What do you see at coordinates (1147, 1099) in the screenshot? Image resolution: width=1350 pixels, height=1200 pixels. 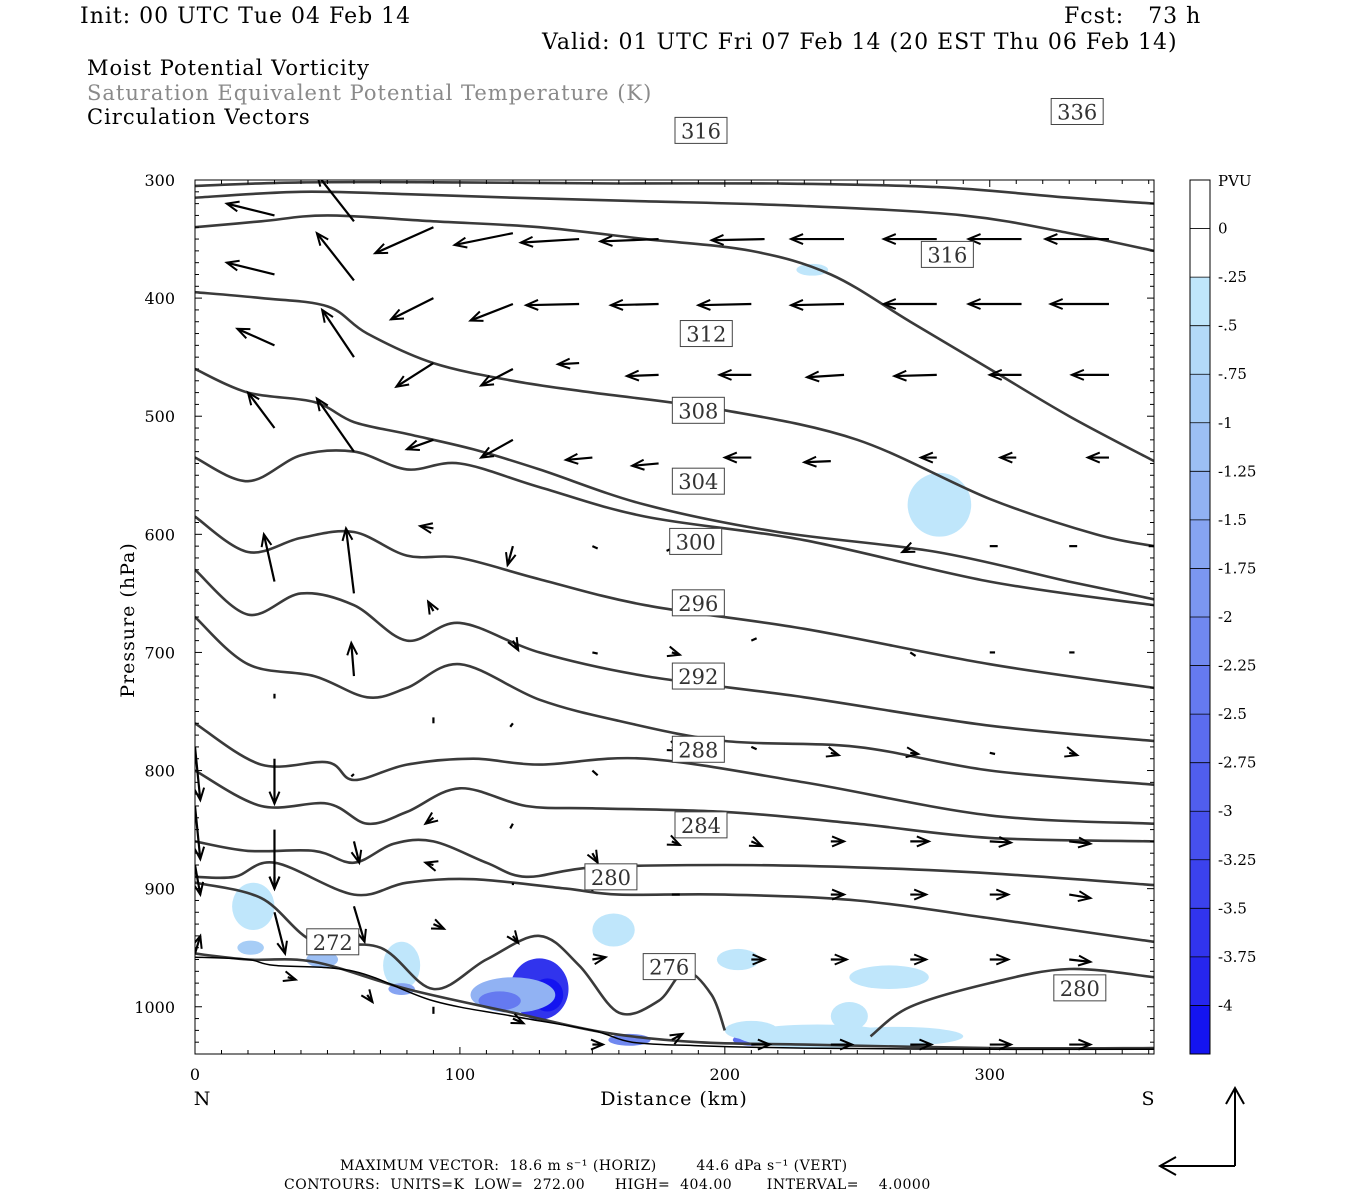 I see `south-label: S` at bounding box center [1147, 1099].